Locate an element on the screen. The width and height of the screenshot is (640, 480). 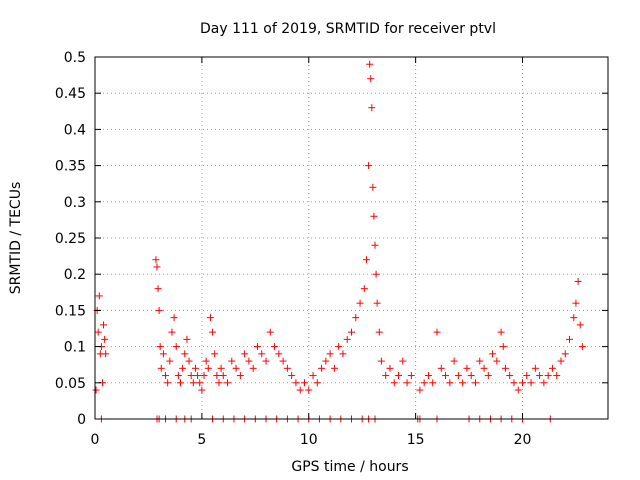
y-tick-label: 0.25 is located at coordinates (70, 239).